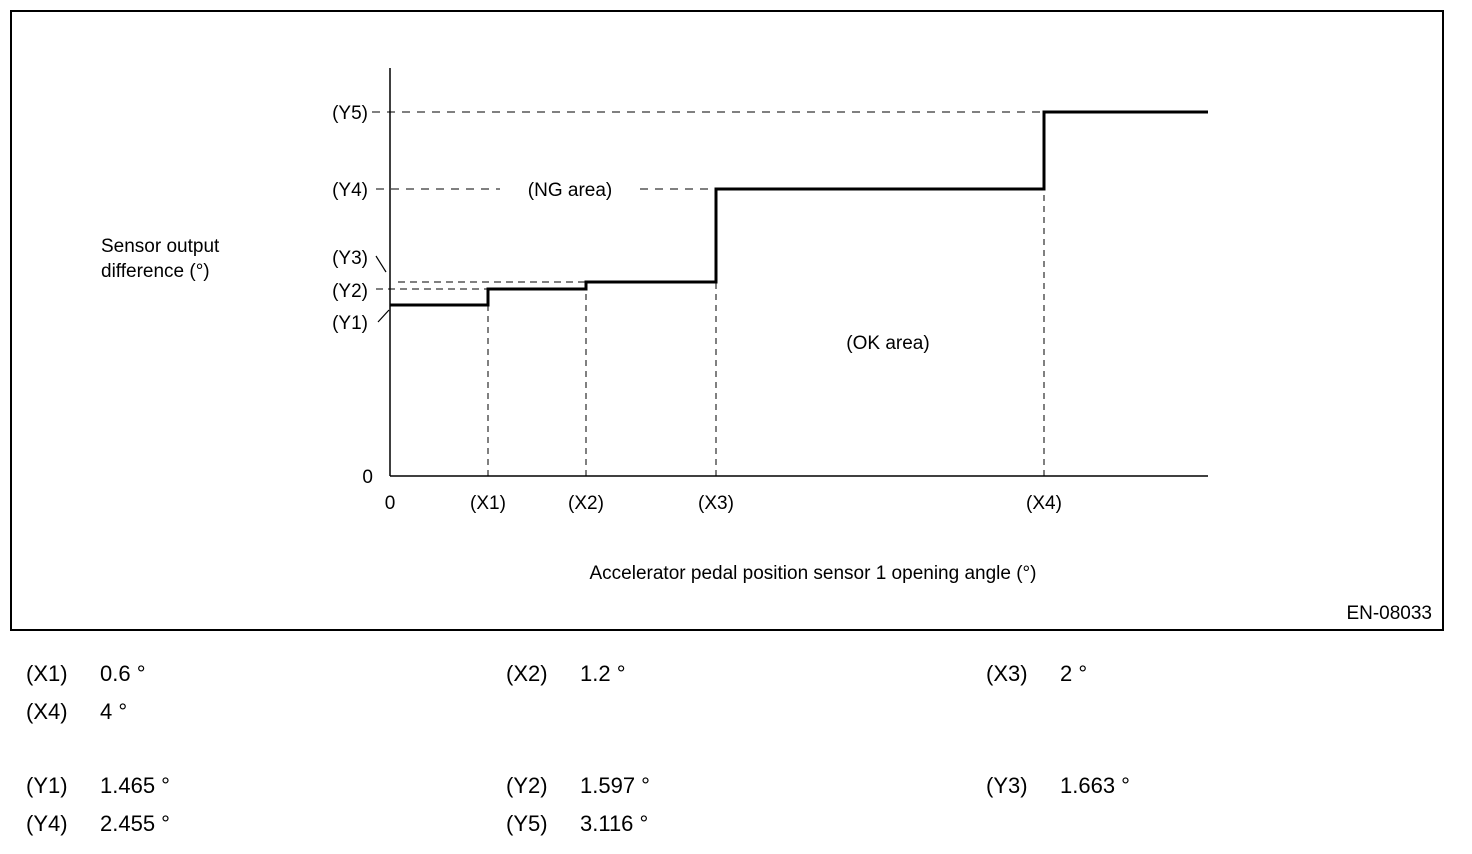 The image size is (1472, 854). What do you see at coordinates (383, 316) in the screenshot?
I see `y1-leader` at bounding box center [383, 316].